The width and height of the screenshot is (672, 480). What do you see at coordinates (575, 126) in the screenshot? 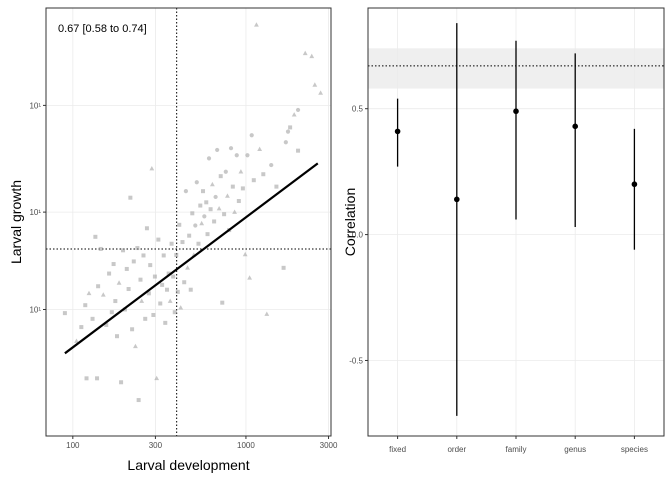
I see `estimate-genus` at bounding box center [575, 126].